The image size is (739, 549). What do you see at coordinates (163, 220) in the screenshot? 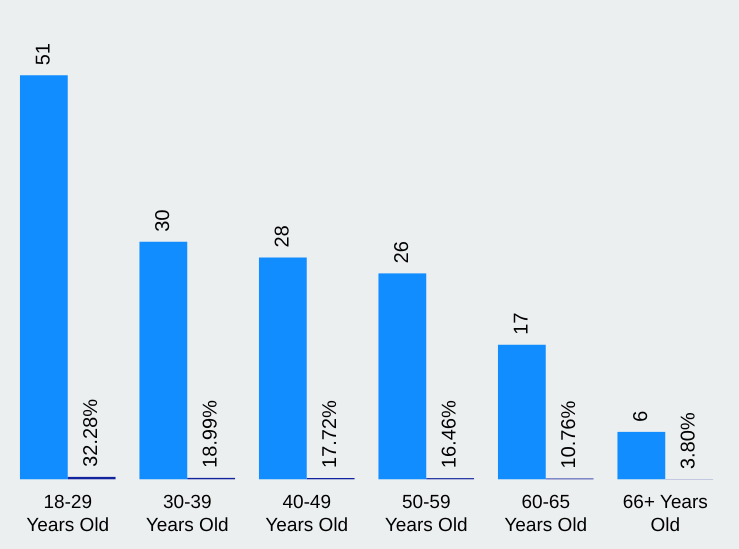
I see `data-label: 30` at bounding box center [163, 220].